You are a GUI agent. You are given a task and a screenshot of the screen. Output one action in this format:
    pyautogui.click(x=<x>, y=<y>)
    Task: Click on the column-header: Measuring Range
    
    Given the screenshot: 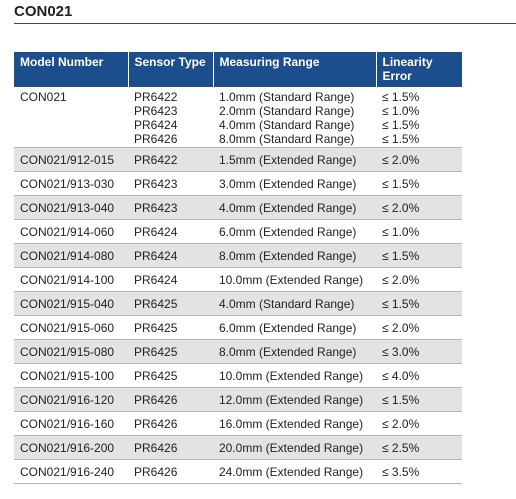 What is the action you would take?
    pyautogui.click(x=295, y=69)
    